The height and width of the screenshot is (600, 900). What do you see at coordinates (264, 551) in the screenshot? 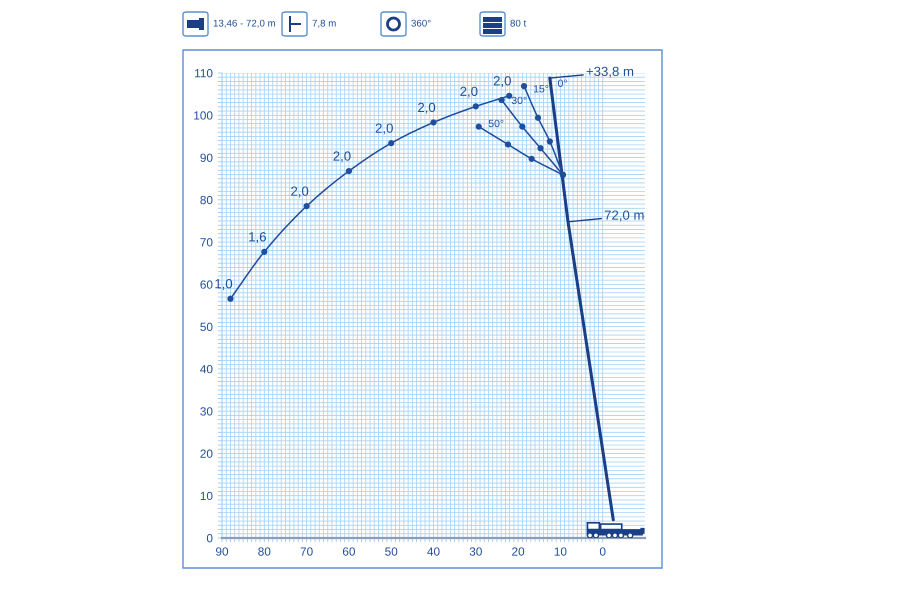
I see `x-tick-label: 80` at bounding box center [264, 551].